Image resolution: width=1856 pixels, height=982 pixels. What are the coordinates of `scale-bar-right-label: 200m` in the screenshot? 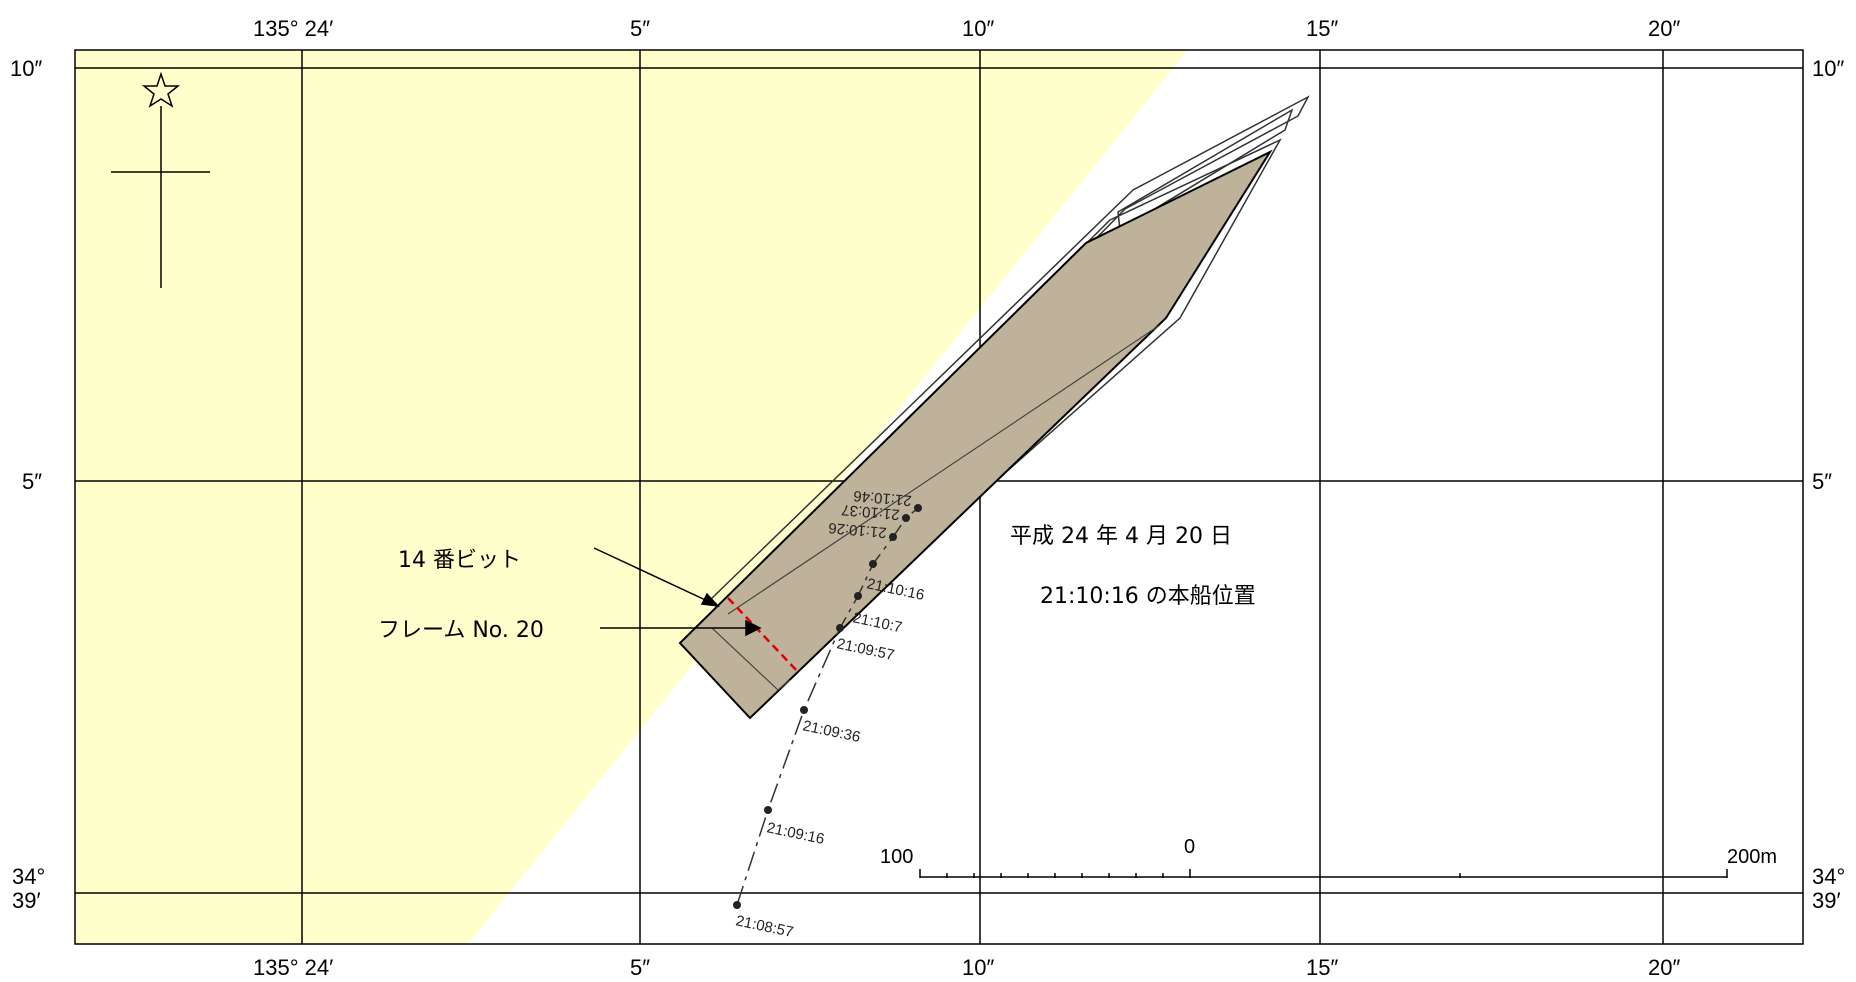 It's located at (1752, 857).